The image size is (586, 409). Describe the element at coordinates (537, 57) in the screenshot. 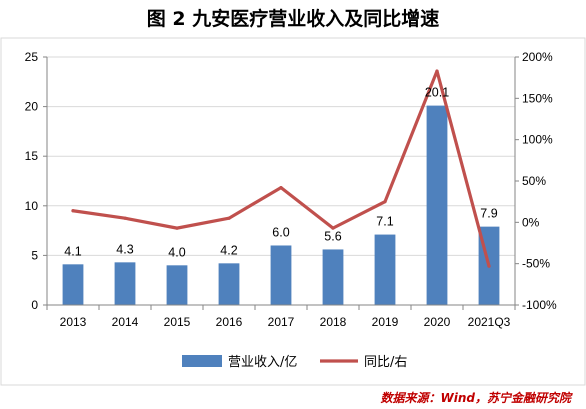

I see `y-right-tick-label: 200%` at that location.